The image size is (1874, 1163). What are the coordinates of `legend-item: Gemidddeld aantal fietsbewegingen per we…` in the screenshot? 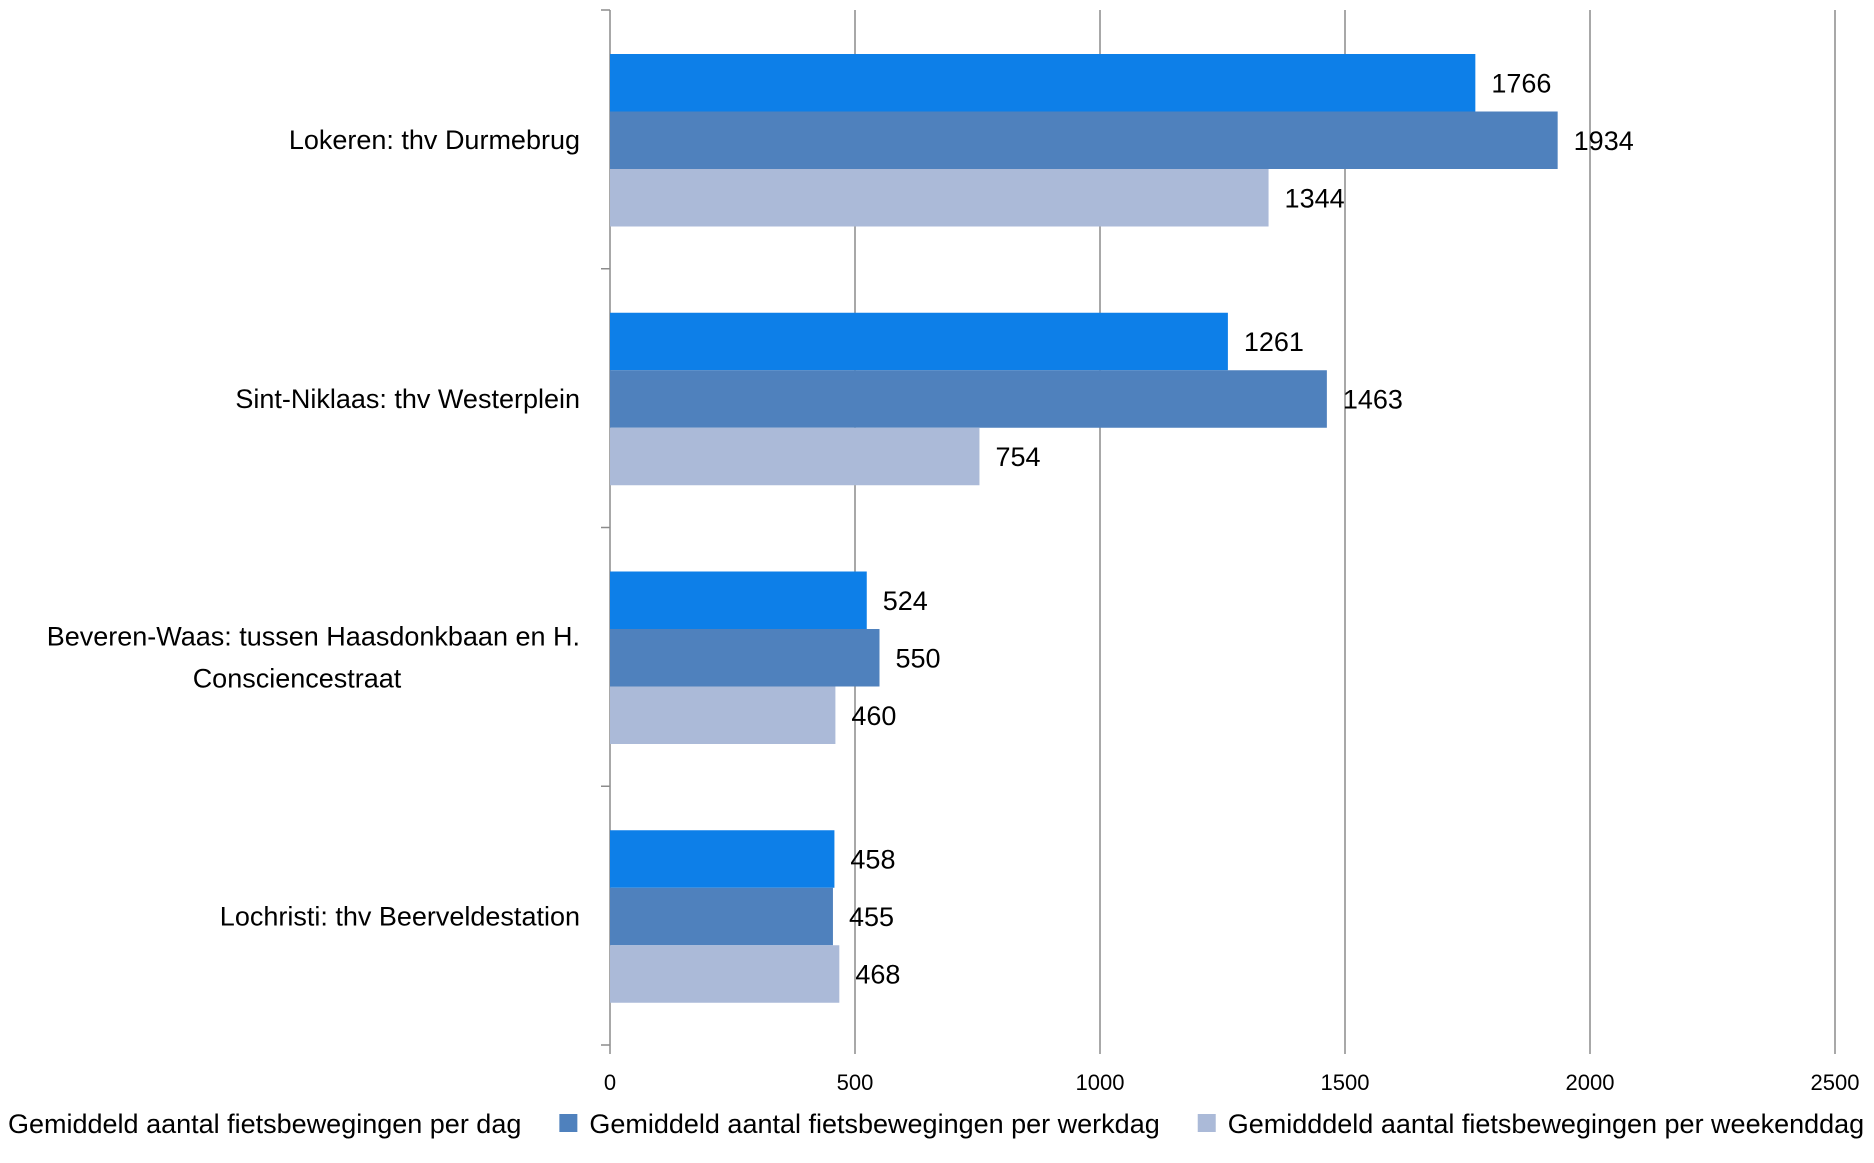 It's located at (1530, 1124).